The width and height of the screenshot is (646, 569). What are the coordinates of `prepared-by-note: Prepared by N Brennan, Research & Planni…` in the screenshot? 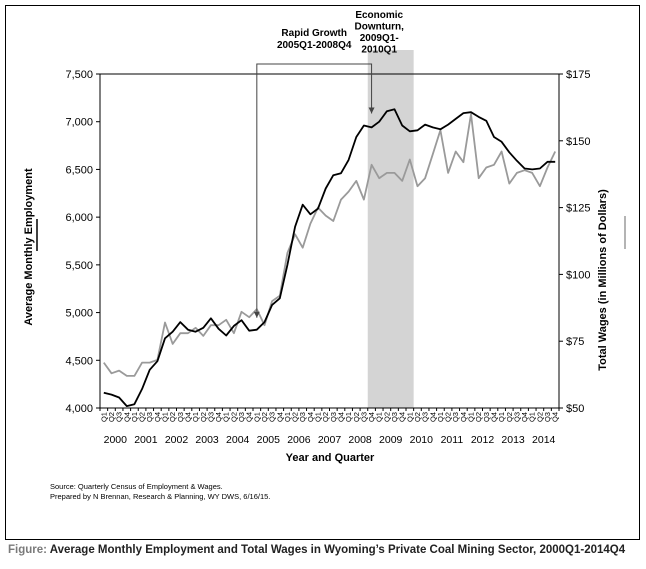 It's located at (160, 496).